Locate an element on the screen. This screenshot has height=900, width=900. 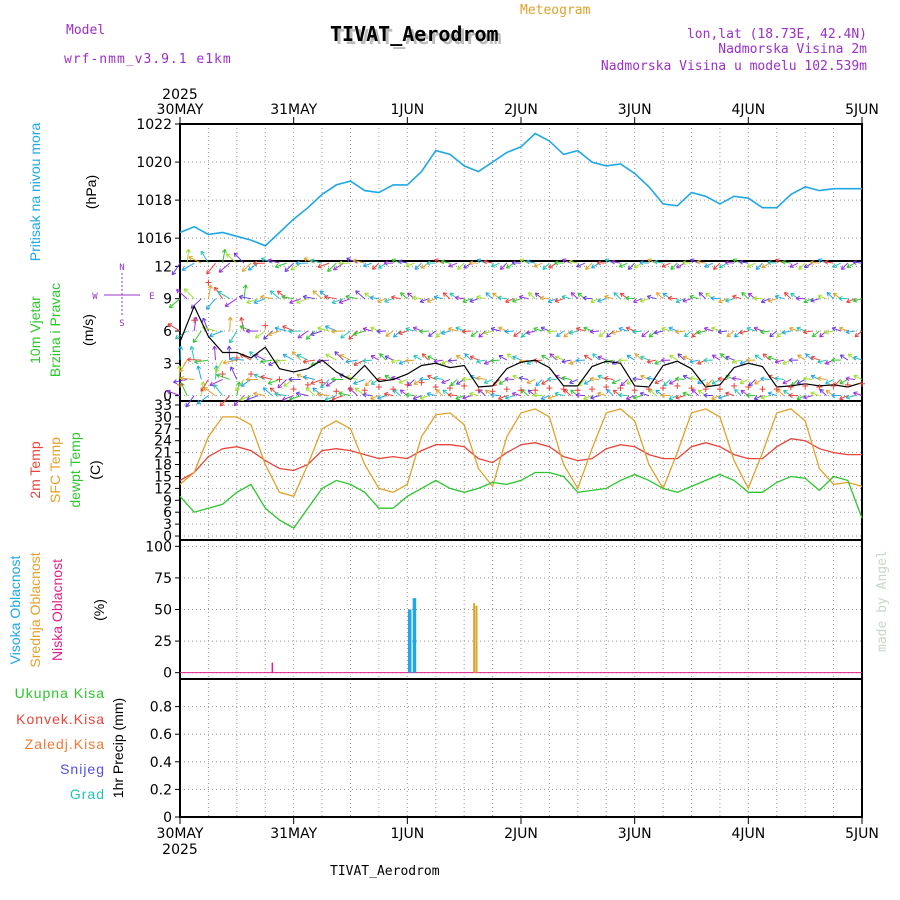
y-tick-label: 24 is located at coordinates (163, 442).